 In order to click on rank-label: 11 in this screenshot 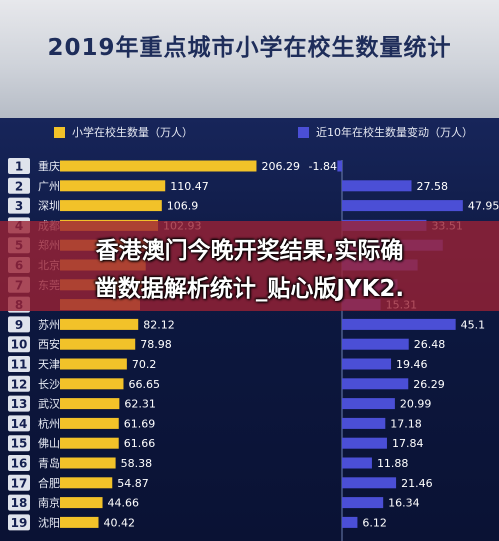, I will do `click(19, 365)`.